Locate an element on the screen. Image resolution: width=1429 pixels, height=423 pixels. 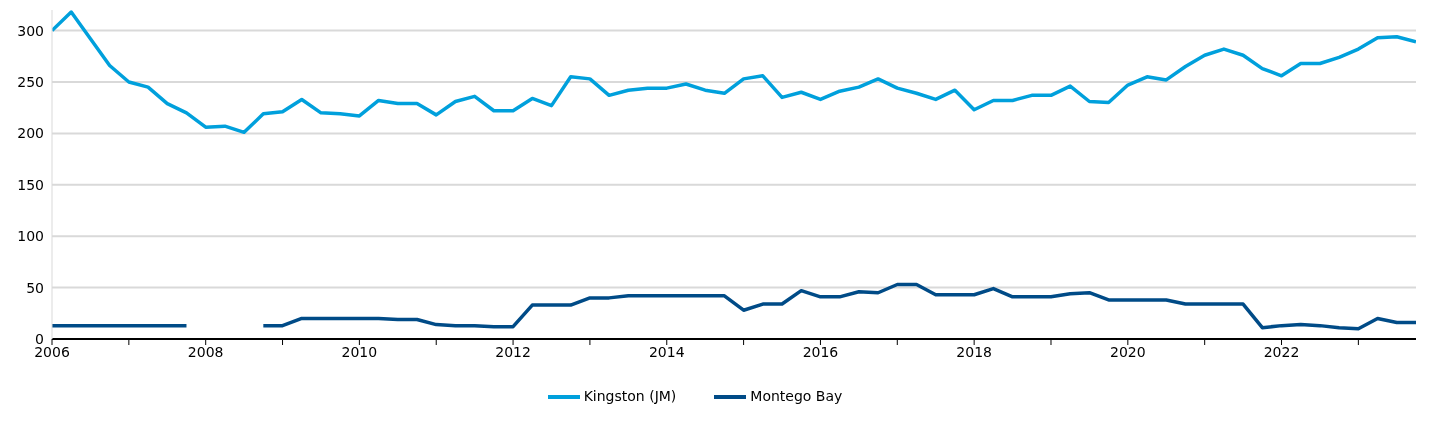
x-tick-label: 2018 is located at coordinates (974, 351).